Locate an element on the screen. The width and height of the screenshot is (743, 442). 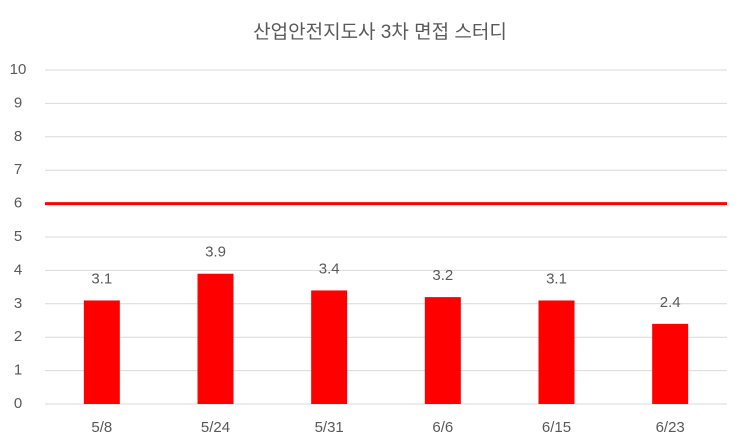
y-tick-label: 4 is located at coordinates (18, 269).